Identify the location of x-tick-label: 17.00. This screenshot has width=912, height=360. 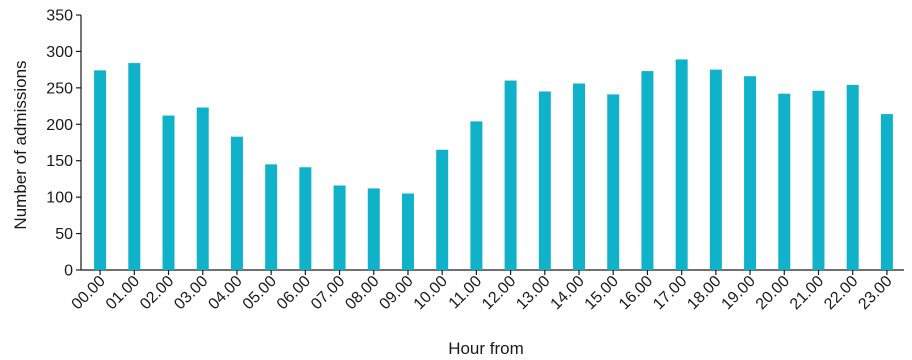
(670, 293).